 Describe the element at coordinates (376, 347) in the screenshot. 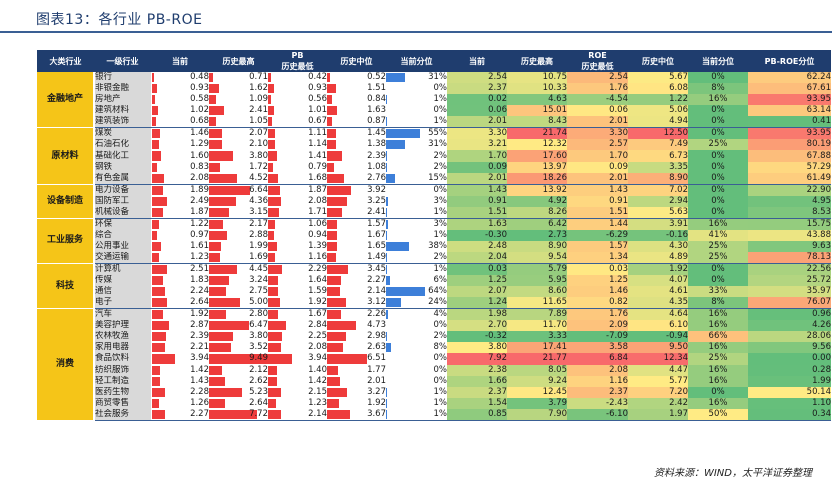

I see `pb-value: 2.63` at that location.